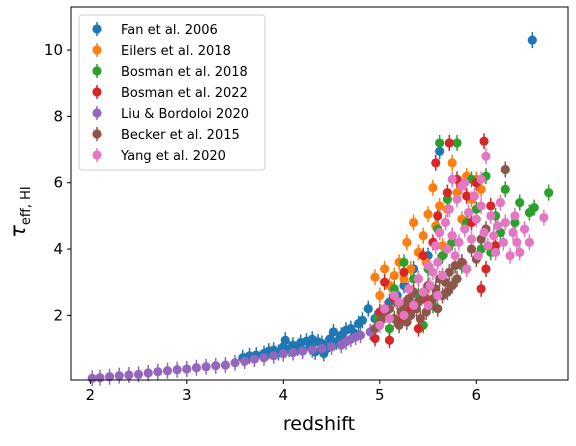 The image size is (576, 446). Describe the element at coordinates (58, 315) in the screenshot. I see `y-tick-label: 2` at that location.